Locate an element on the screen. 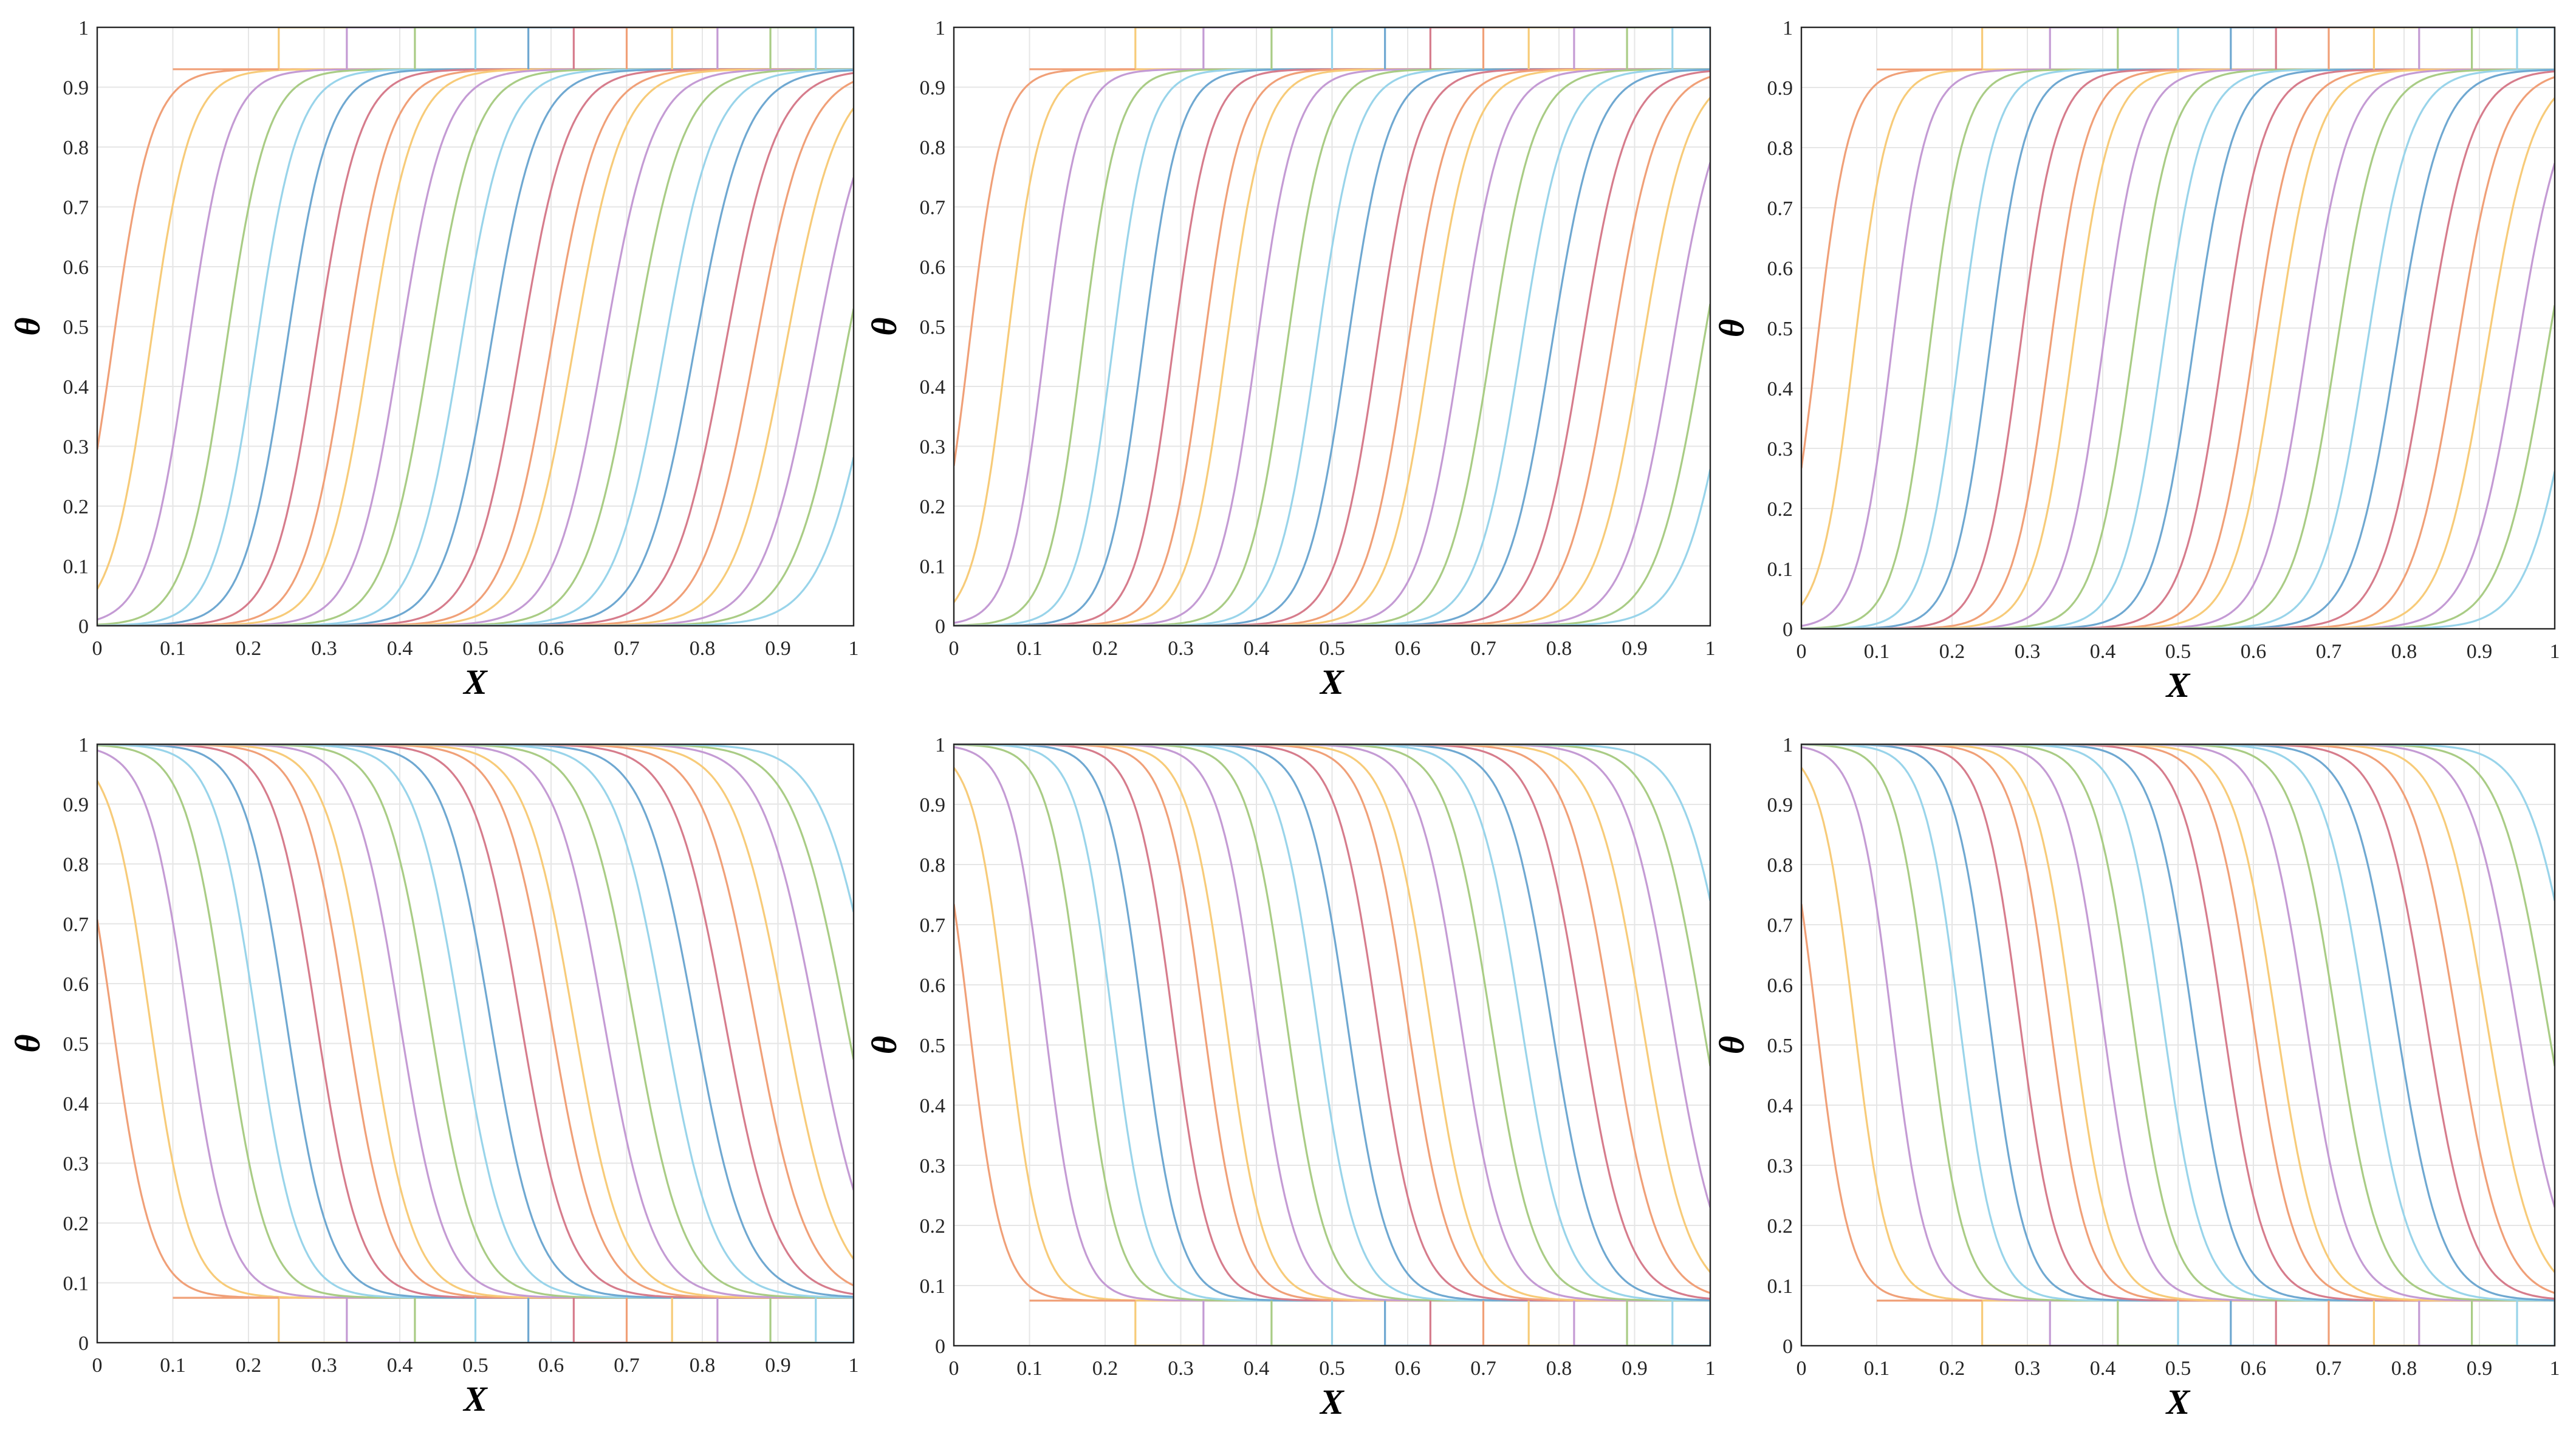 This screenshot has width=2576, height=1432. series-group is located at coordinates (2178, 328).